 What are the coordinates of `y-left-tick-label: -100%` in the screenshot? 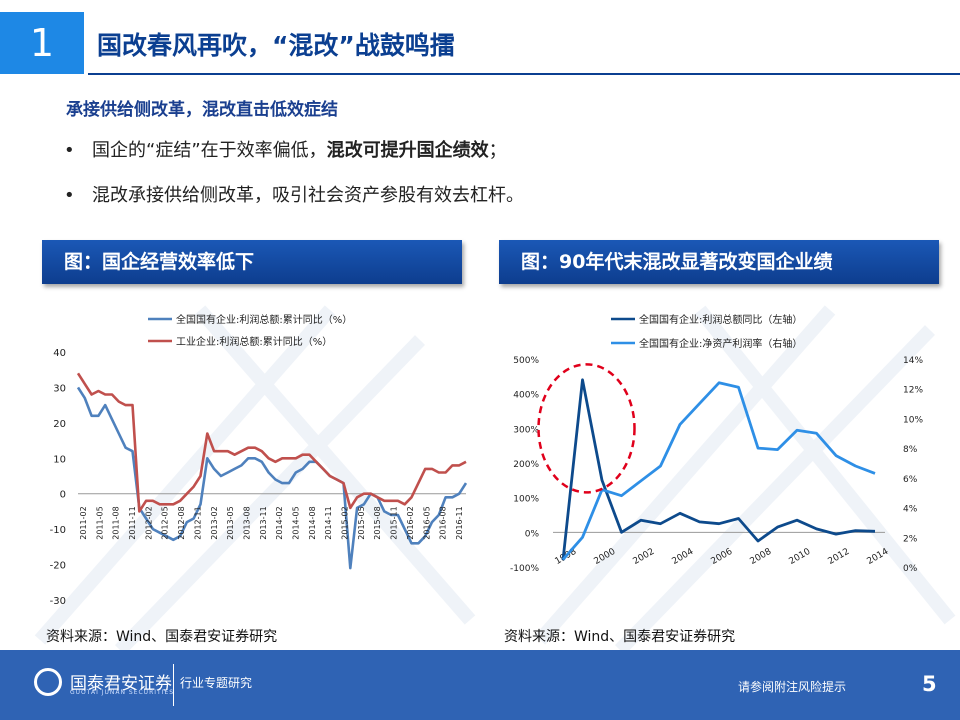 It's located at (524, 569).